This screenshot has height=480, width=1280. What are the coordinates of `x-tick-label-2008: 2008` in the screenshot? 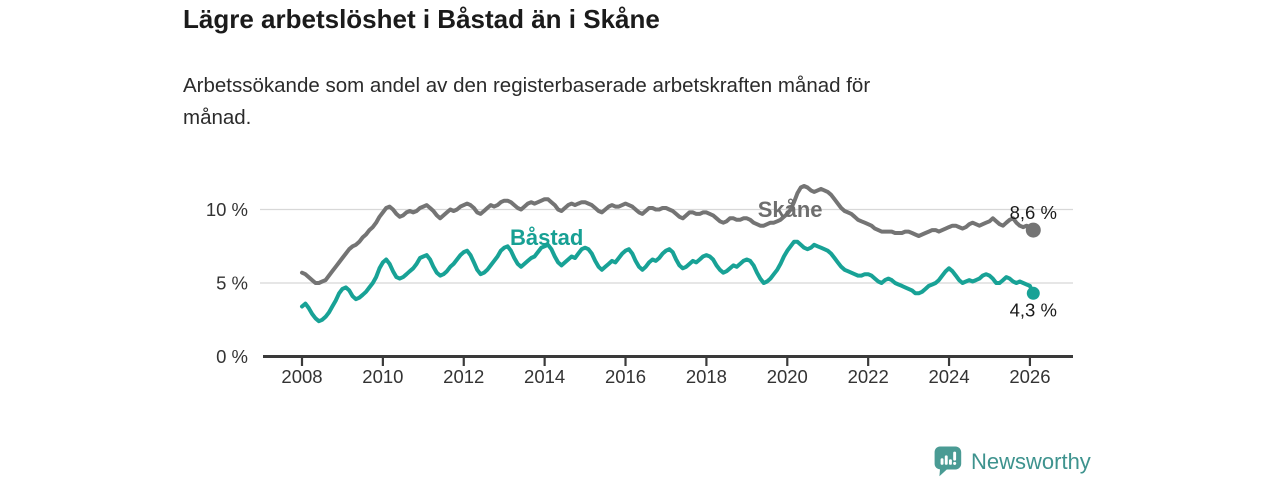 It's located at (301, 376).